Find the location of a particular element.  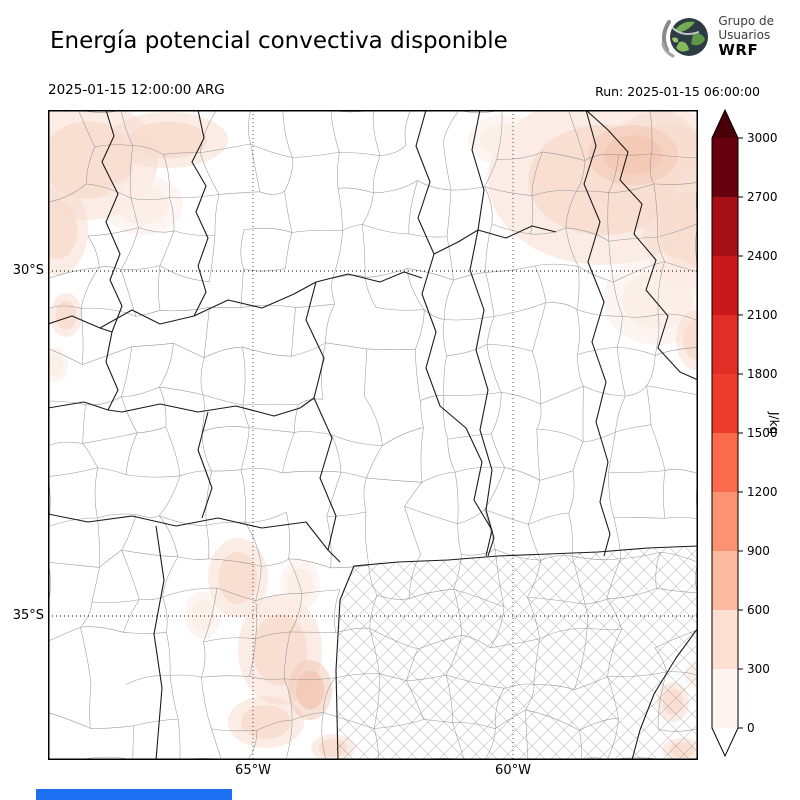

logo-line-3: WRF is located at coordinates (738, 50).